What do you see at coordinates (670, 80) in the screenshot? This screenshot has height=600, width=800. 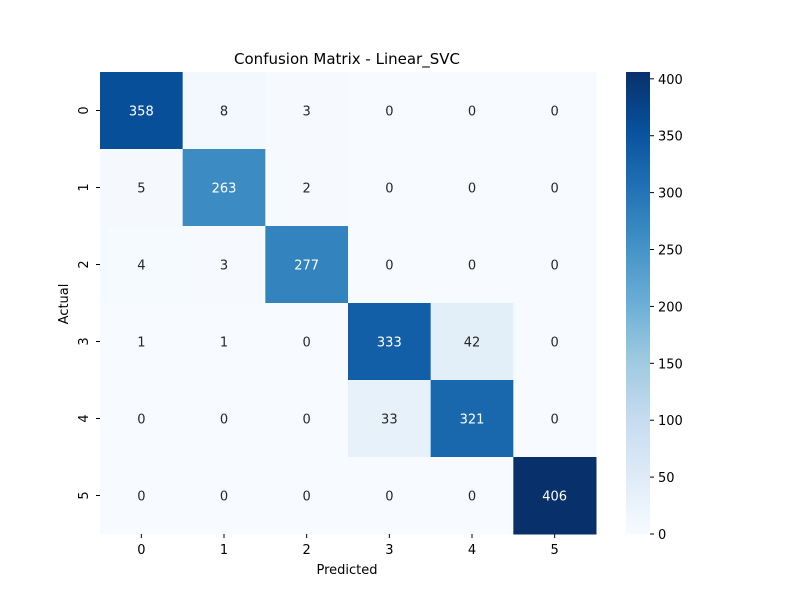 I see `colorbar-tick-label: 400` at bounding box center [670, 80].